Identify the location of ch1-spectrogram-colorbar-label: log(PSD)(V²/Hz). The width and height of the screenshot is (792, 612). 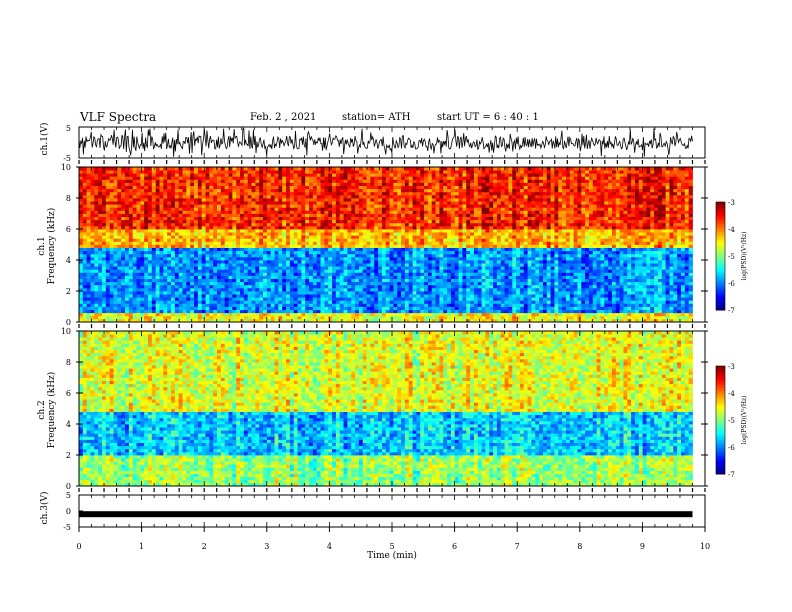
(744, 256).